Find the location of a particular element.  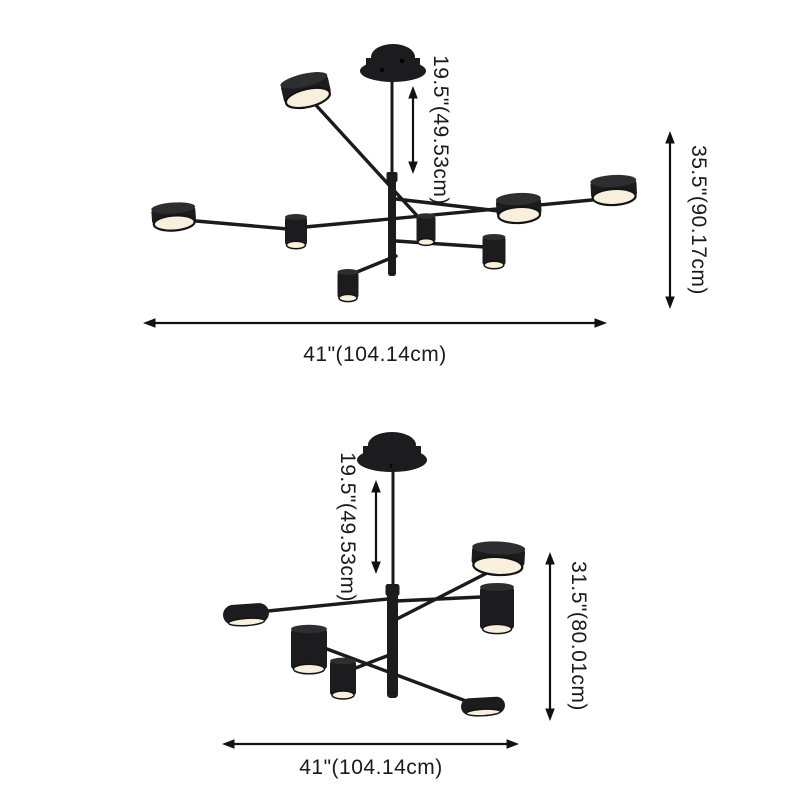

dimension-width-top: 41"(104.14cm) is located at coordinates (375, 342).